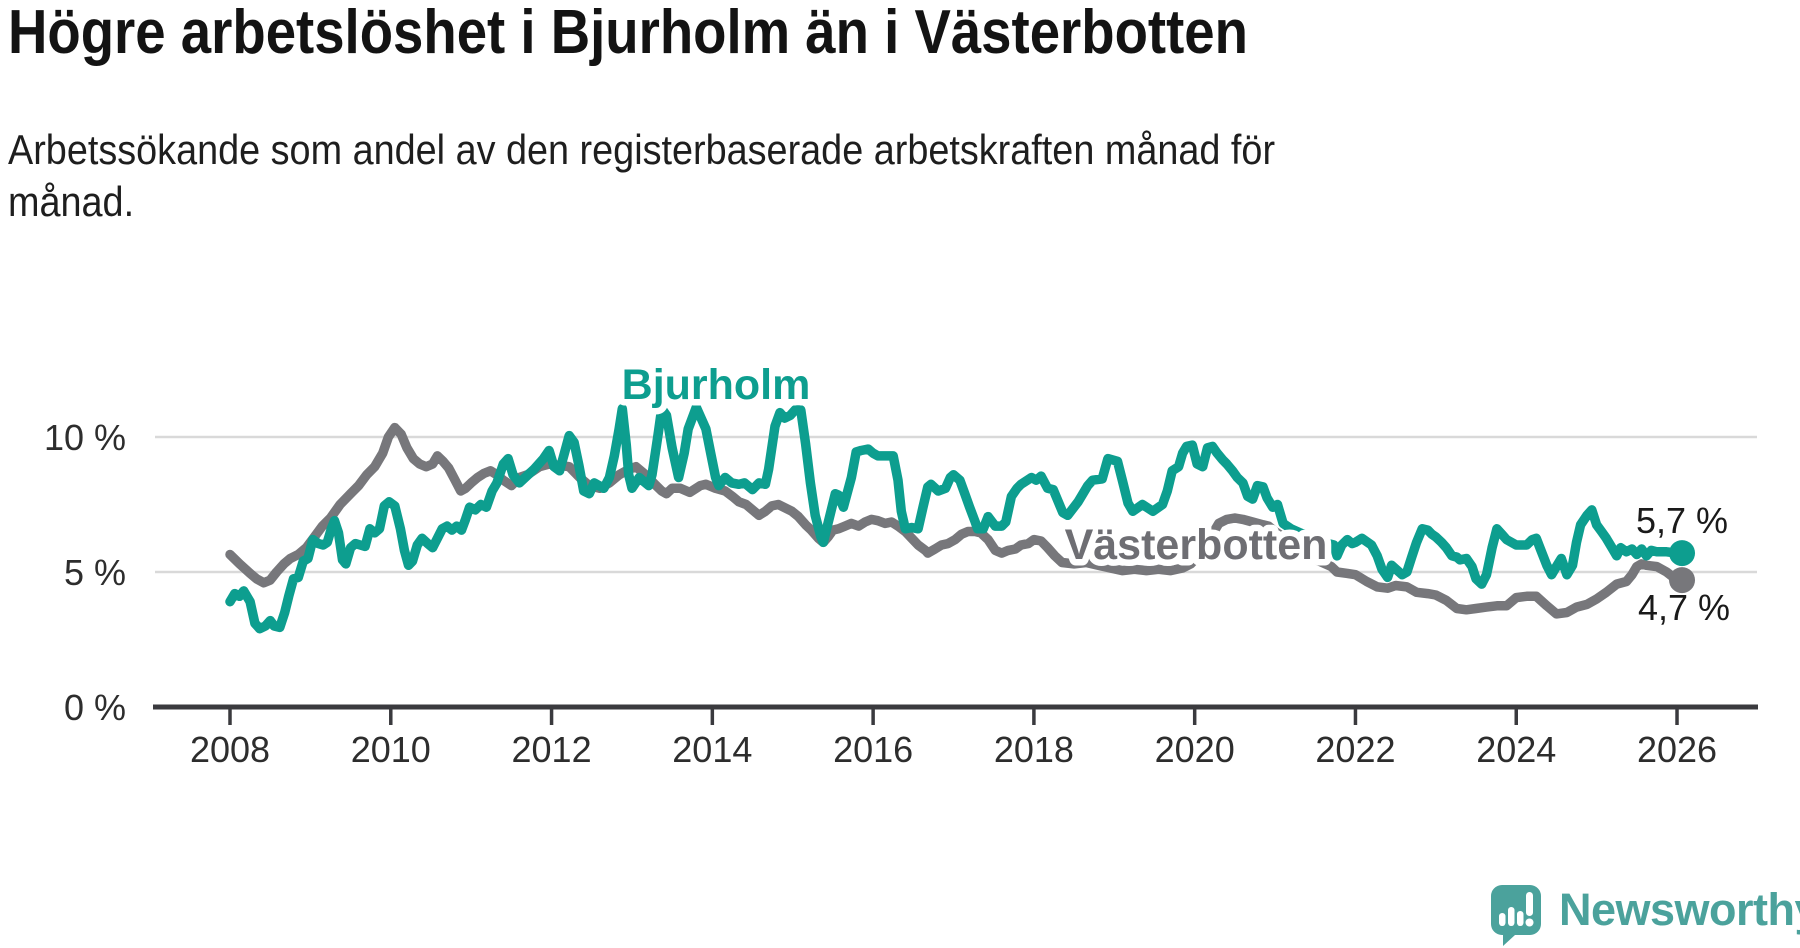 Image resolution: width=1800 pixels, height=948 pixels. Describe the element at coordinates (873, 749) in the screenshot. I see `x-tick-label: 2016` at that location.